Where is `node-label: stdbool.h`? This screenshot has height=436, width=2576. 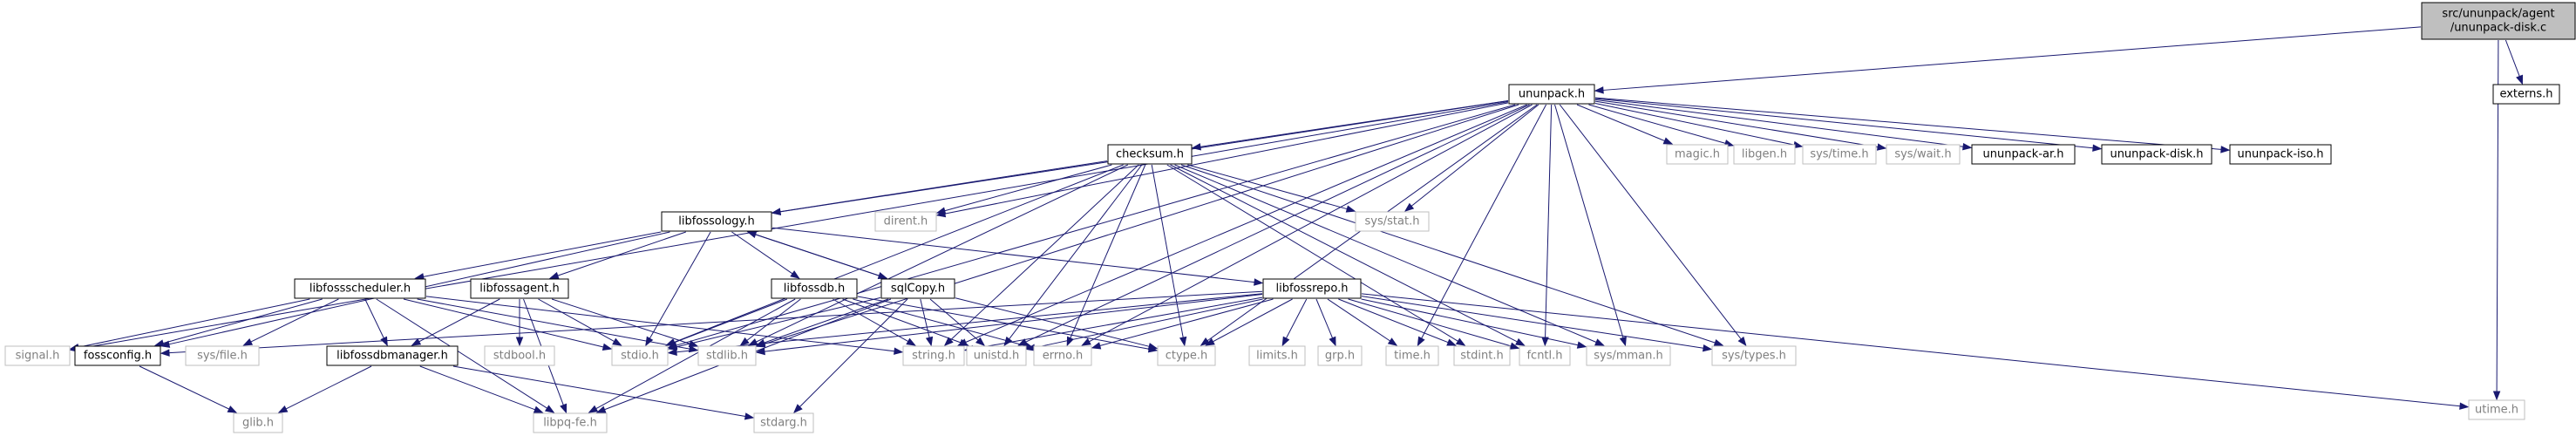
node-label: stdbool.h is located at coordinates (519, 356).